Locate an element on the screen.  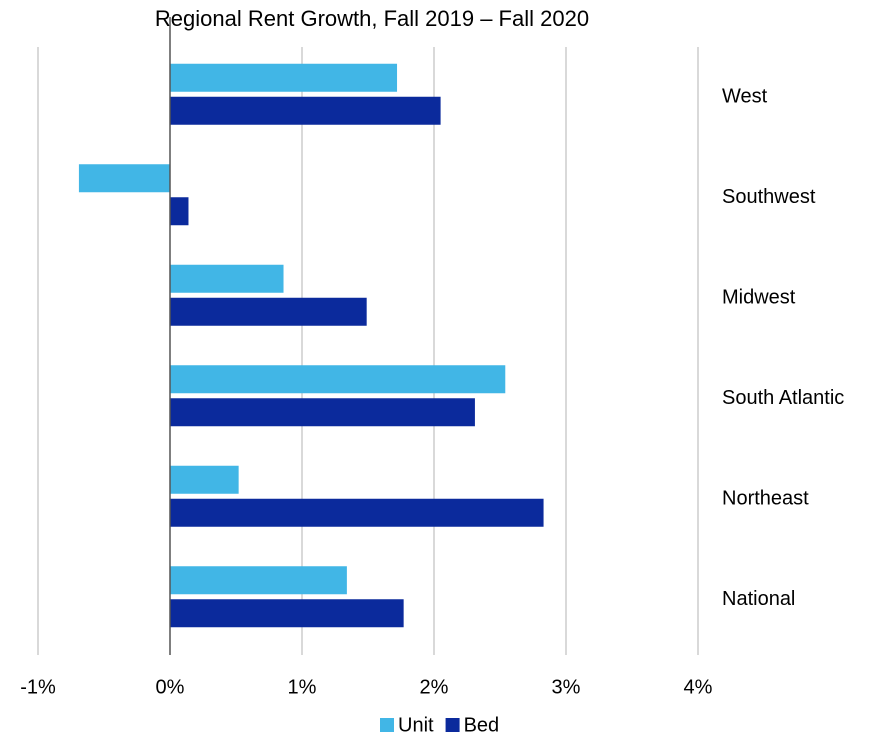
category-label: National is located at coordinates (758, 599).